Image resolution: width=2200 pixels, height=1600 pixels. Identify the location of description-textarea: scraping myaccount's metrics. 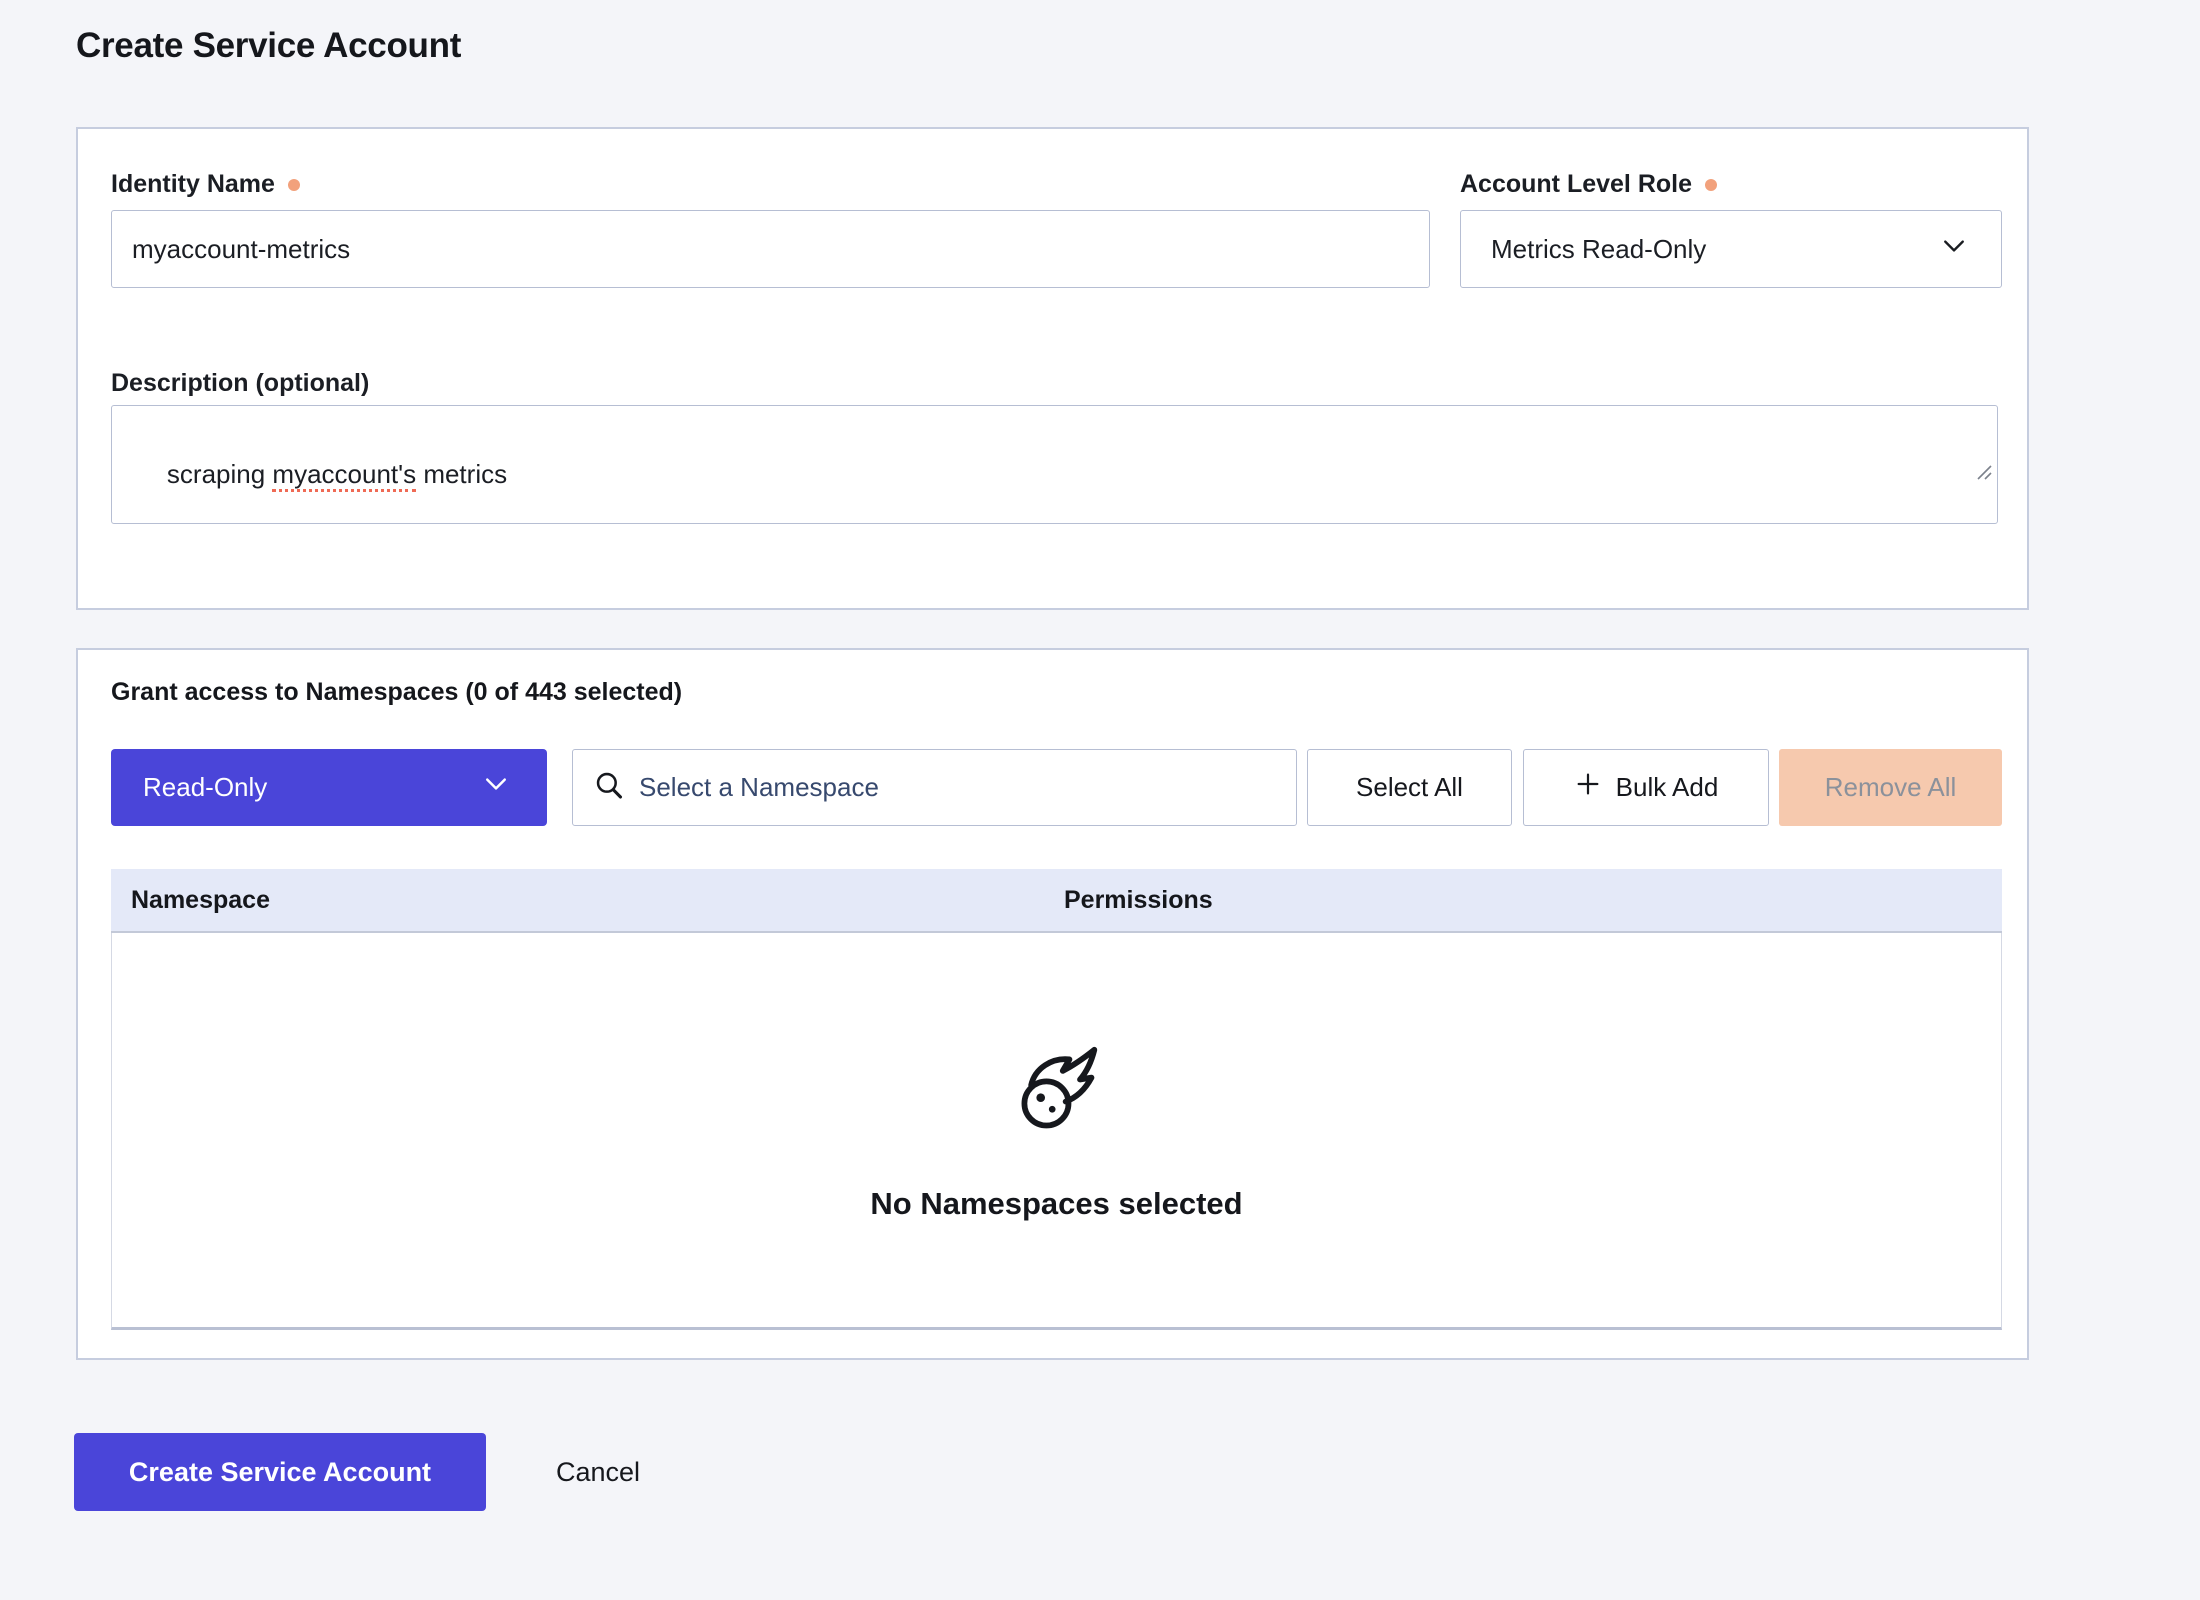
(1054, 464).